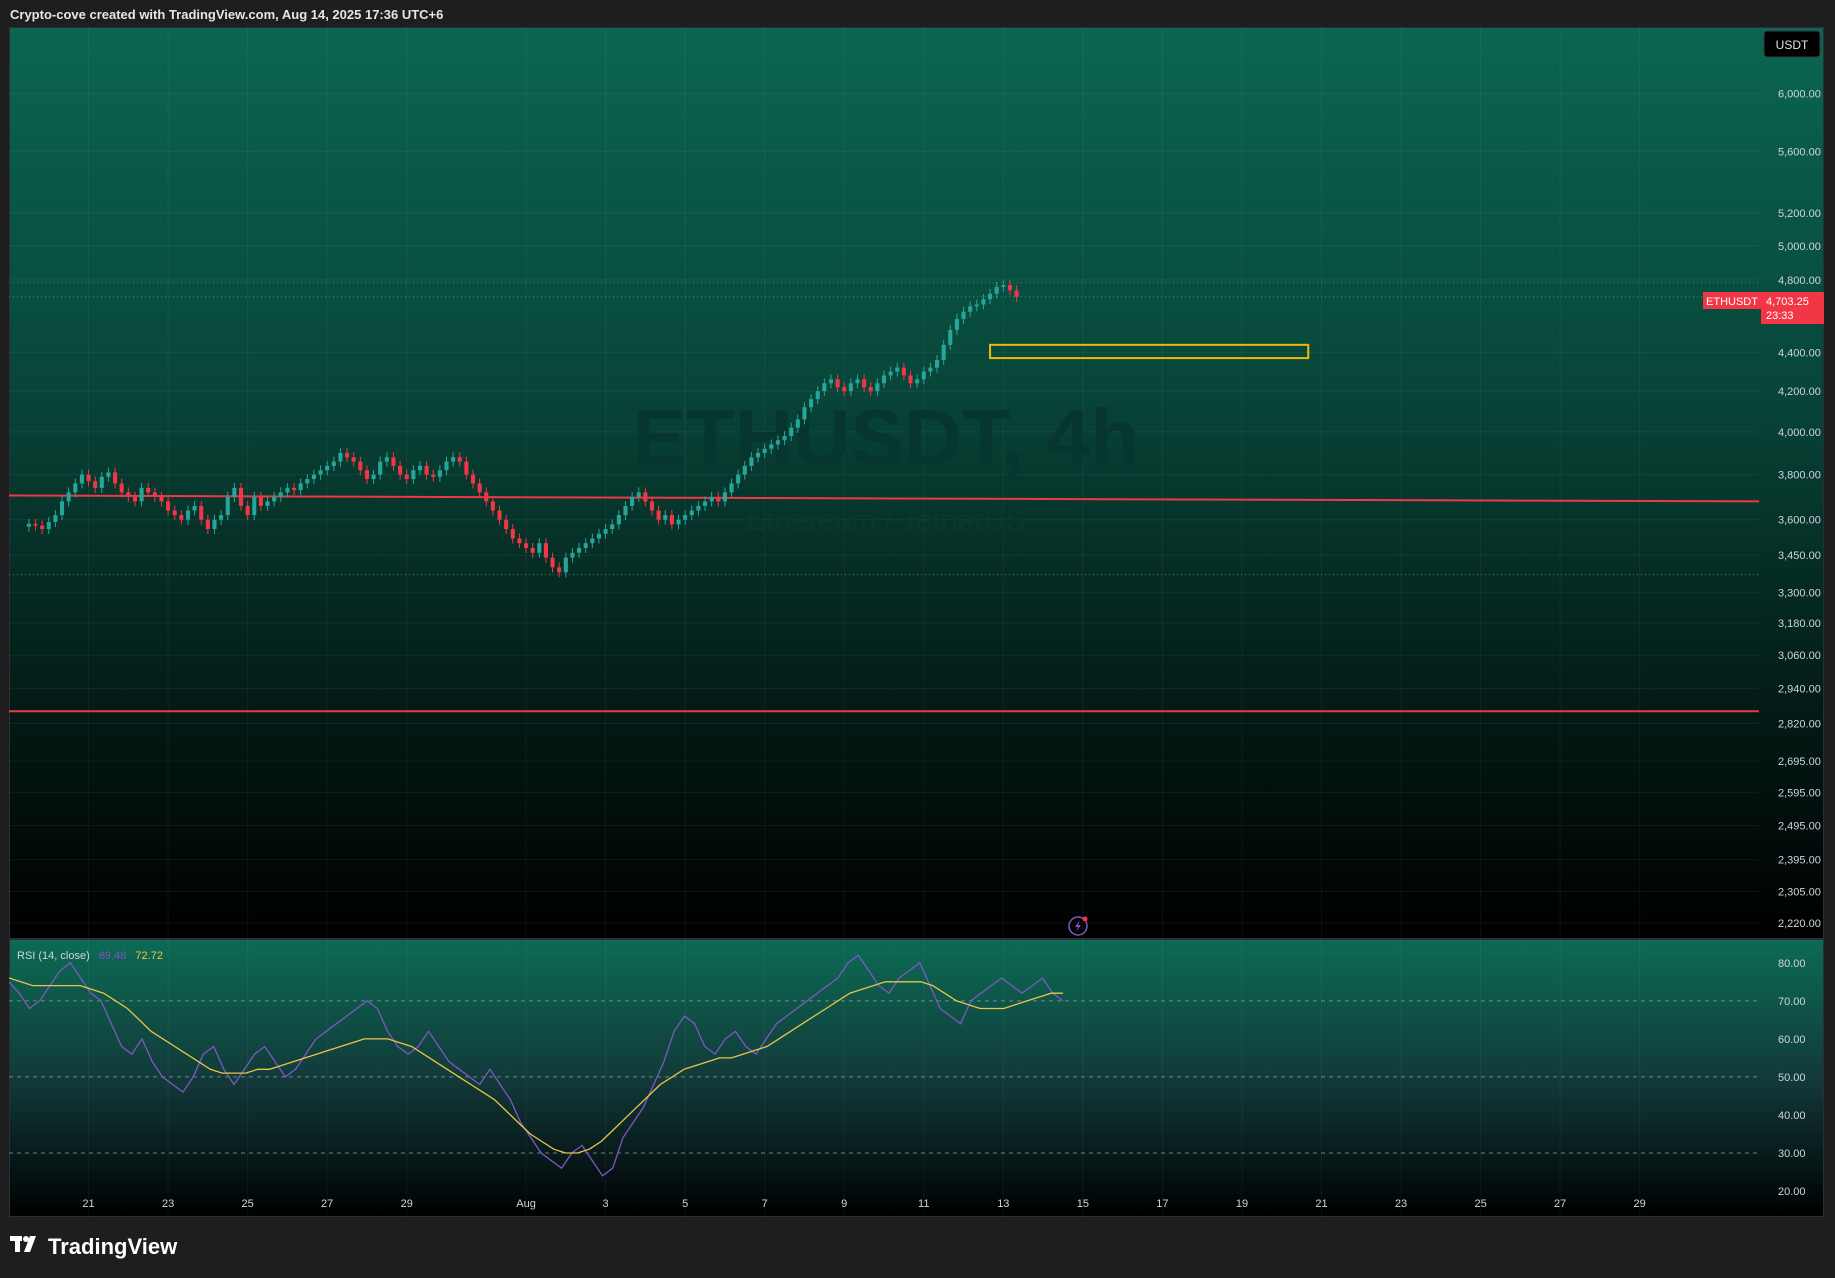 This screenshot has width=1835, height=1278. I want to click on price-tick-label: 2,820.00, so click(1799, 724).